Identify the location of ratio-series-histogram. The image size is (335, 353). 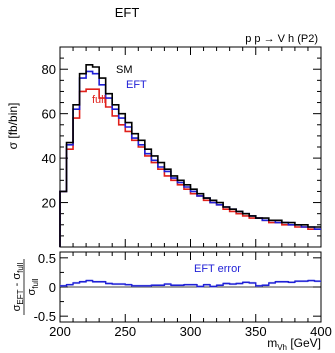
(190, 283).